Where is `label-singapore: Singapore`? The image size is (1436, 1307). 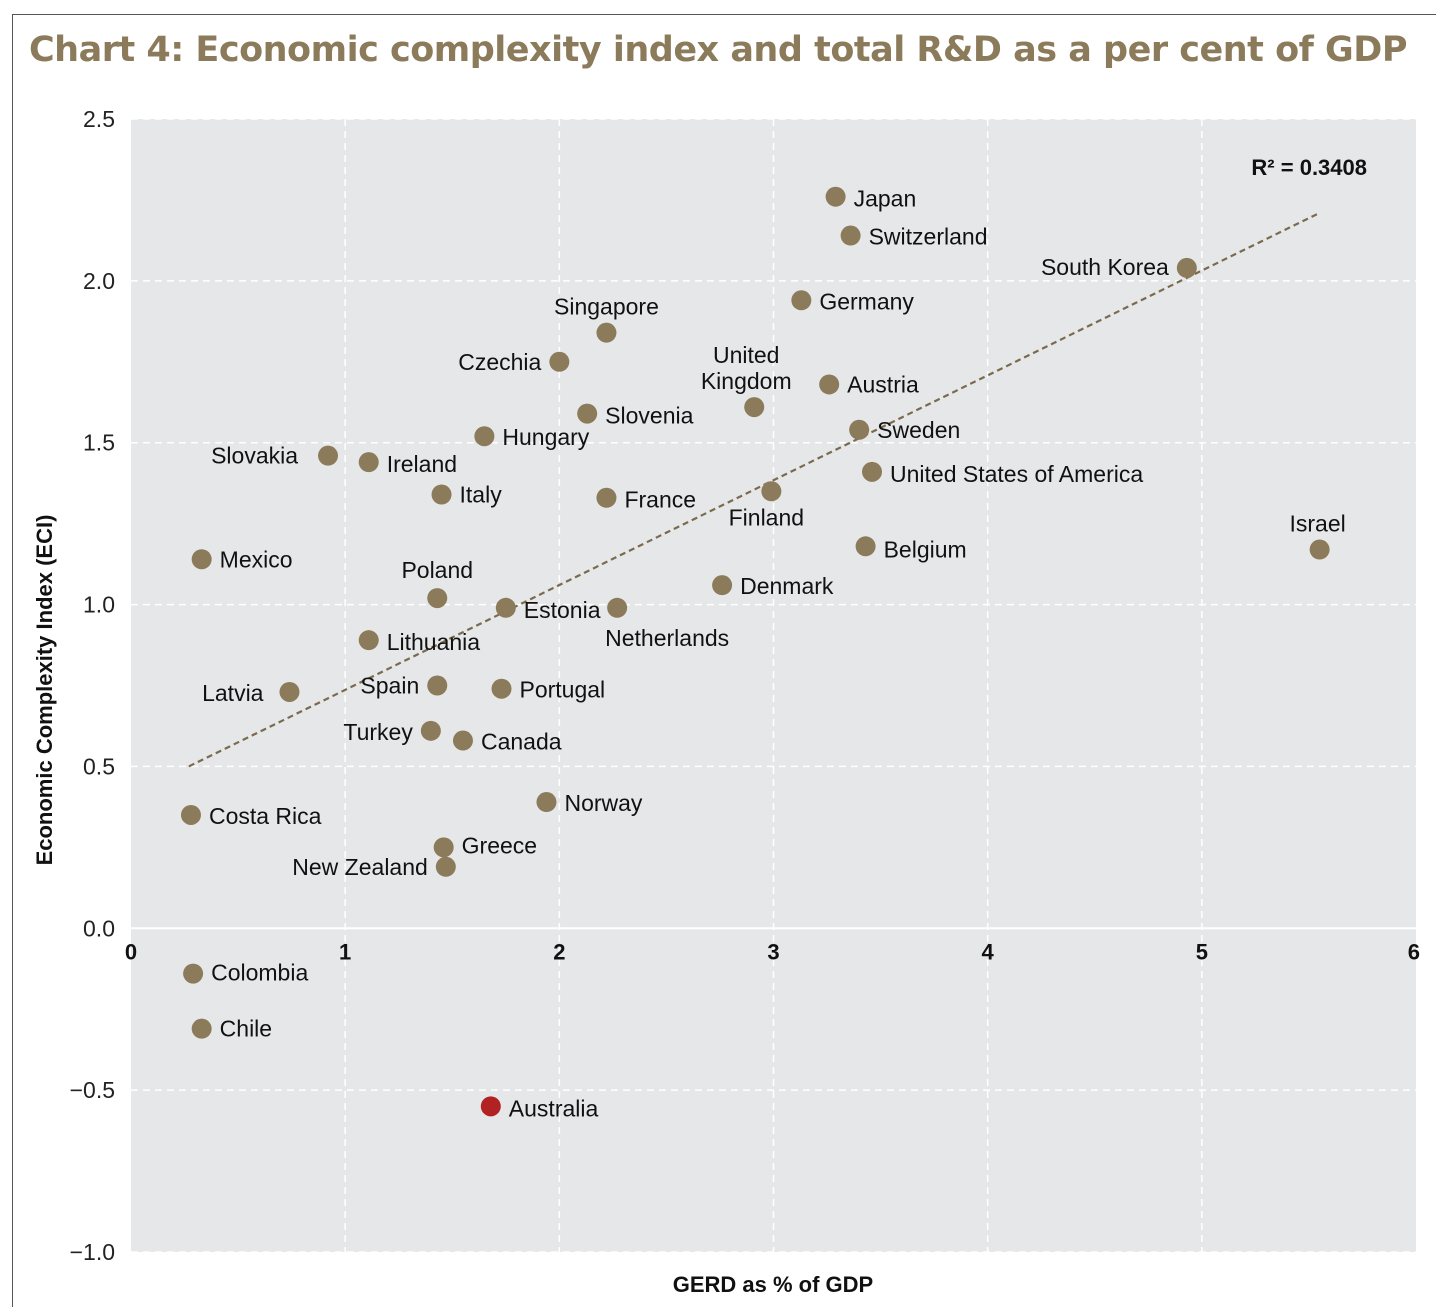 label-singapore: Singapore is located at coordinates (606, 307).